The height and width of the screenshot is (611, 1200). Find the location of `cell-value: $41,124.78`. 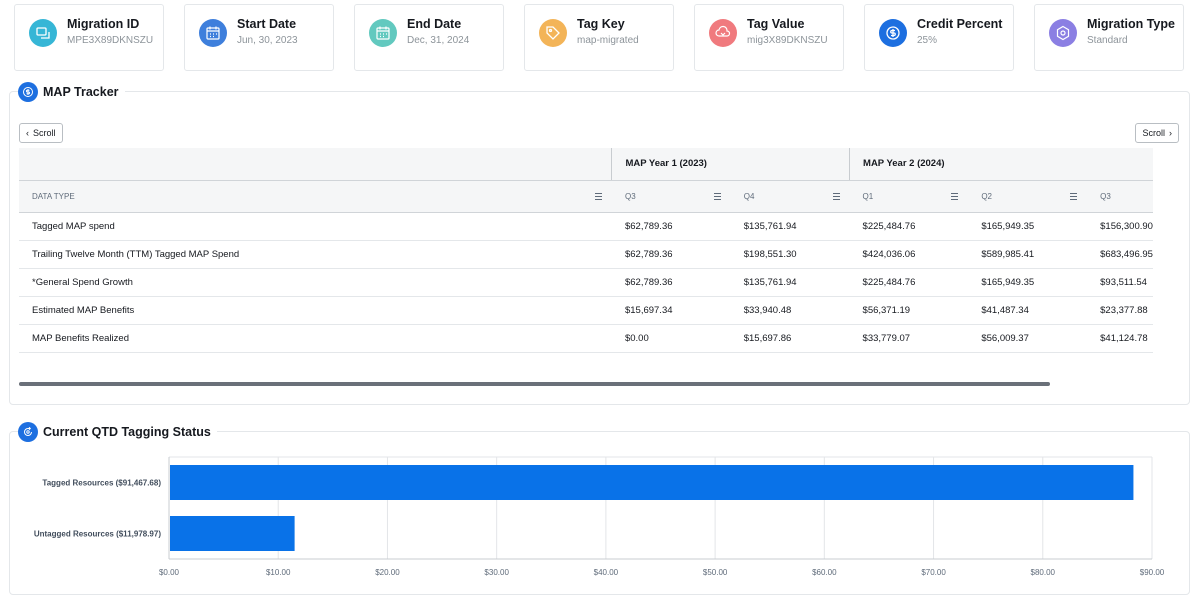

cell-value: $41,124.78 is located at coordinates (1120, 338).